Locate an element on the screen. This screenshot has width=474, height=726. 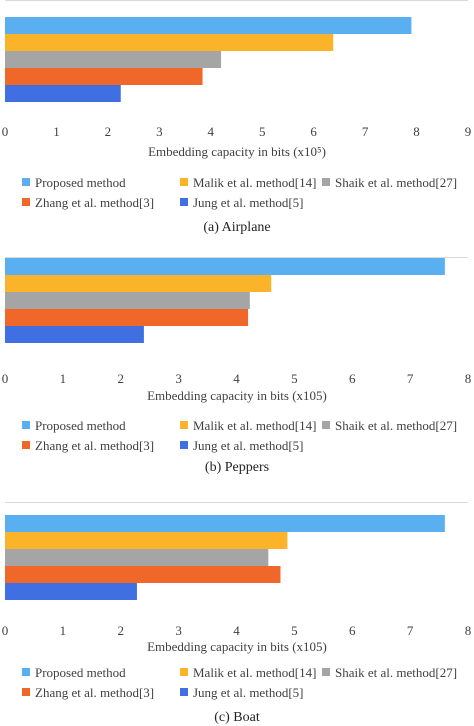
x-axis-label: Embedding capacity in bits (x10⁵) is located at coordinates (237, 151).